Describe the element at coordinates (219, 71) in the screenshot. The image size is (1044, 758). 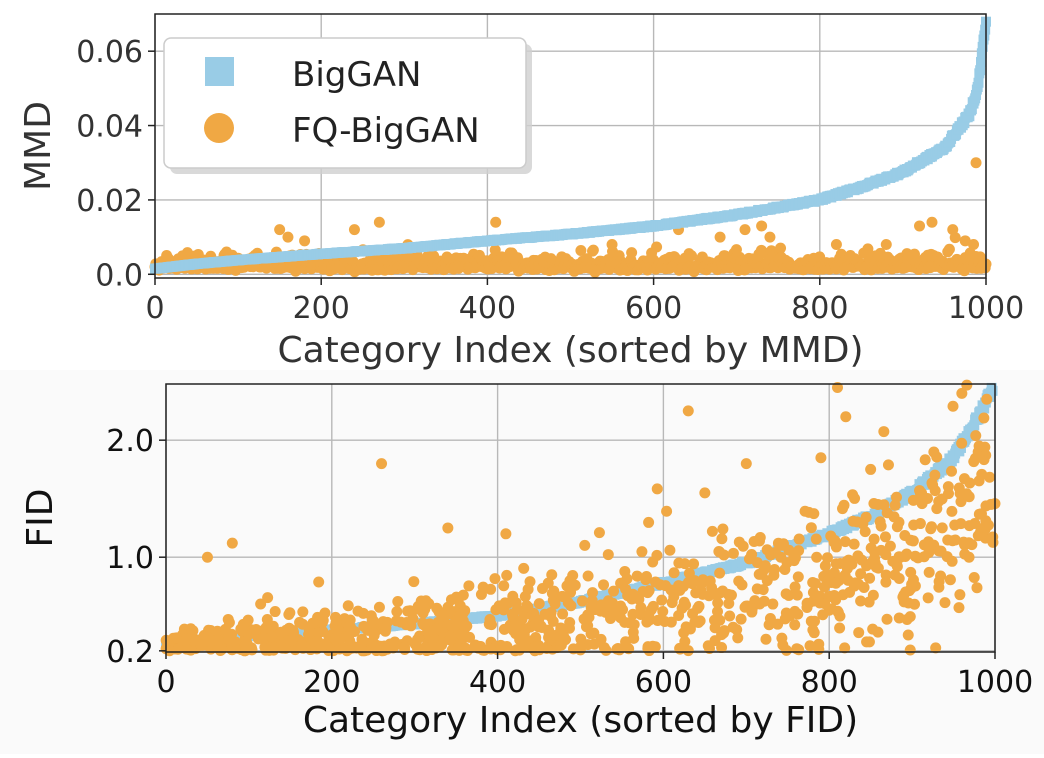
I see `legend-biggan-marker` at that location.